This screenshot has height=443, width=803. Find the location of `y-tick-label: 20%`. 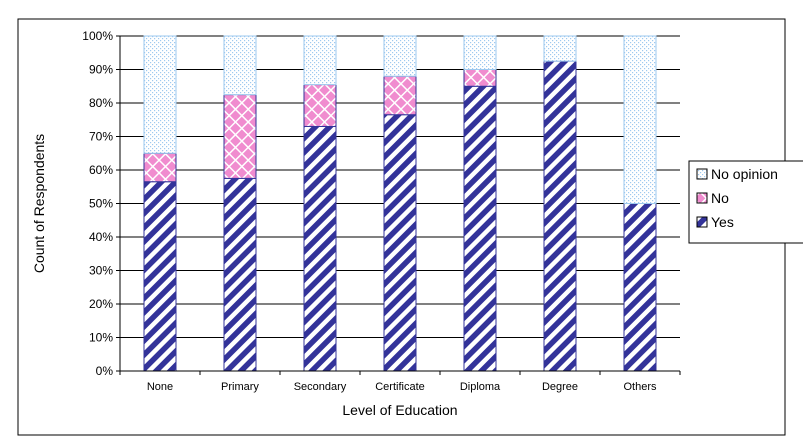

y-tick-label: 20% is located at coordinates (101, 304).